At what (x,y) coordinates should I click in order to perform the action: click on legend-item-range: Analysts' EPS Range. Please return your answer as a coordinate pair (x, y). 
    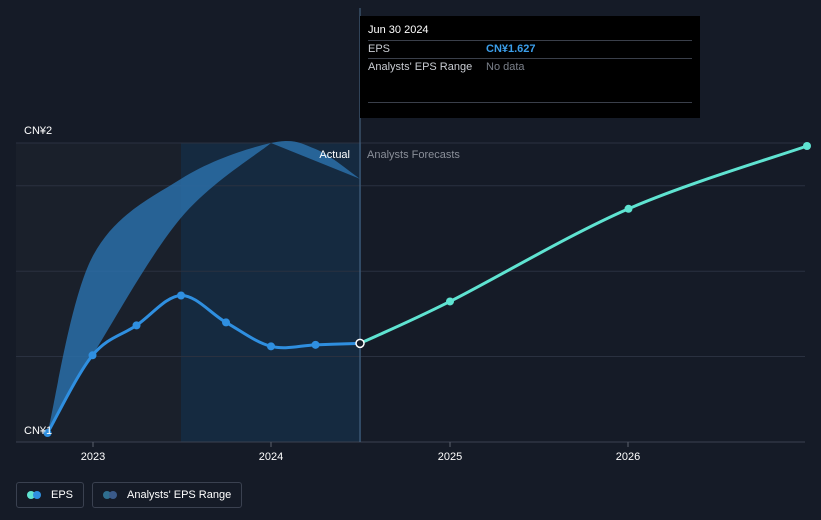
    Looking at the image, I should click on (167, 495).